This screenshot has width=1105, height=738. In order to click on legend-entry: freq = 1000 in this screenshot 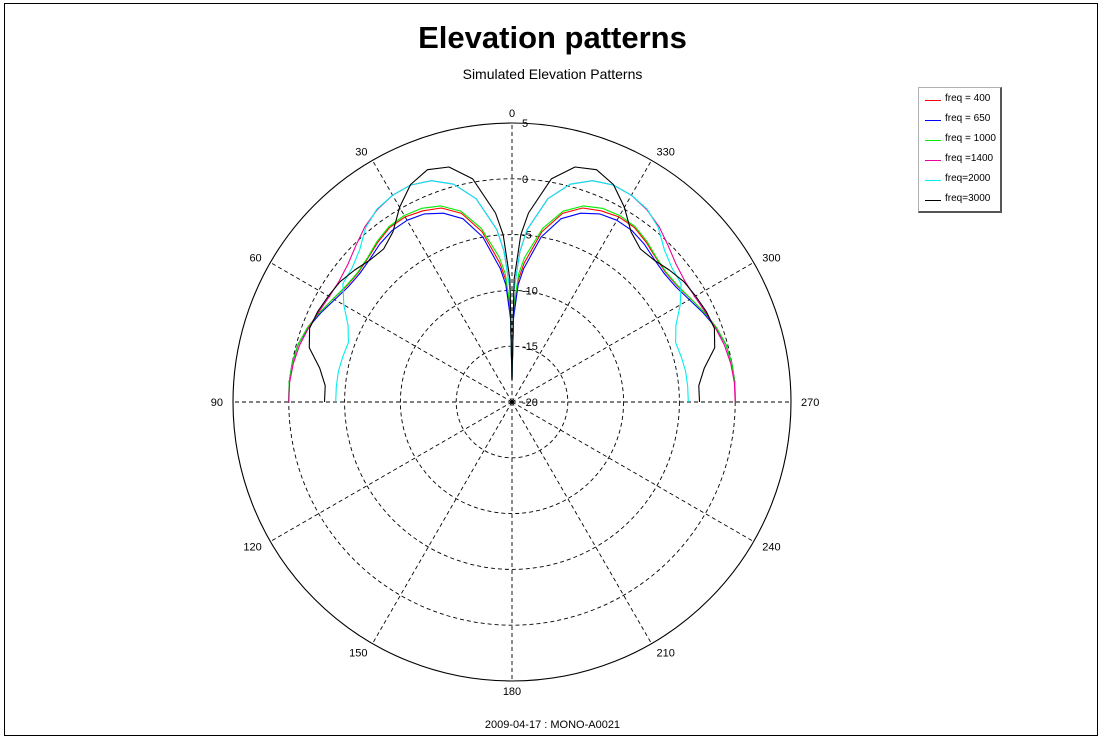, I will do `click(965, 140)`.